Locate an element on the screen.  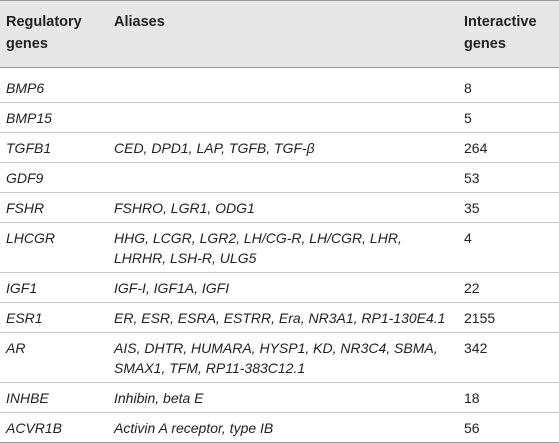
table-row: IGF1 IGF-I, IGF1A, IGFI 22 is located at coordinates (279, 287).